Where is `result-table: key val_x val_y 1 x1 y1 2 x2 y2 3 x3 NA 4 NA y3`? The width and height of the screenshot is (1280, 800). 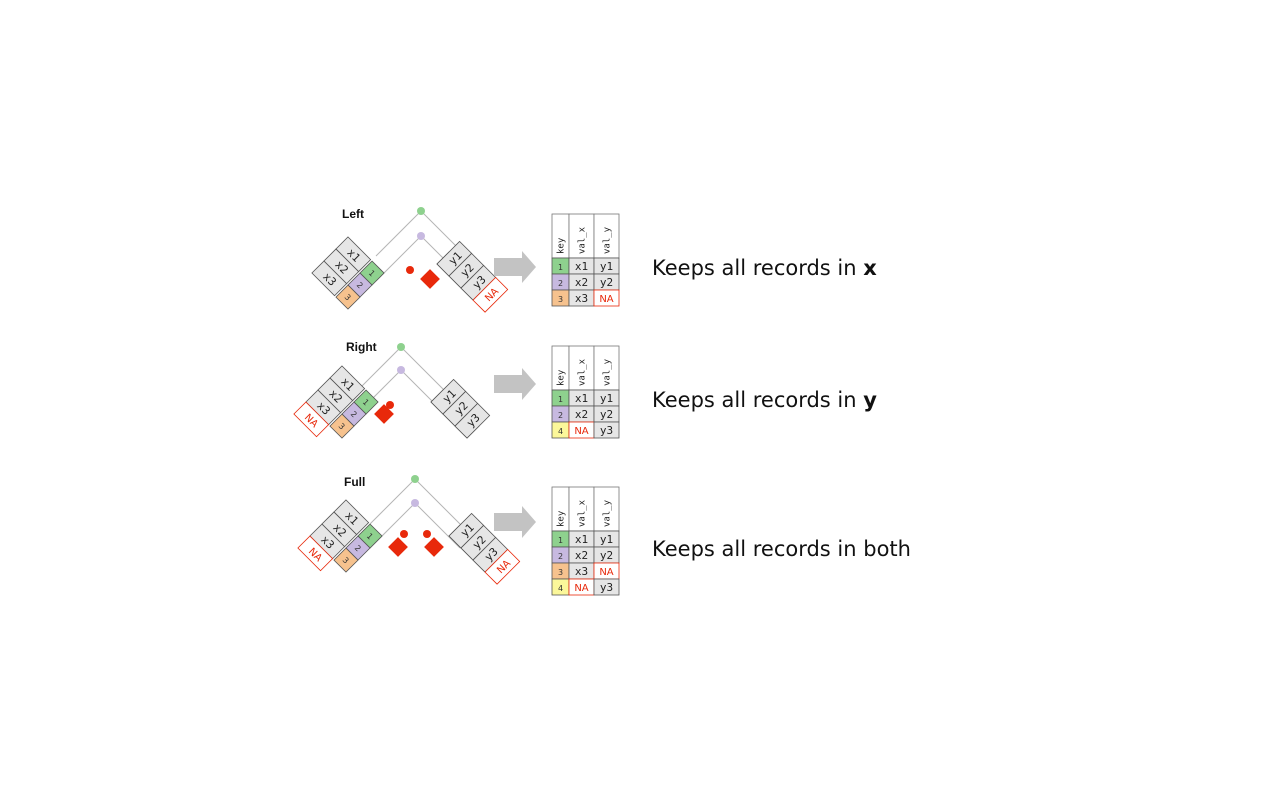
result-table: key val_x val_y 1 x1 y1 2 x2 y2 3 x3 NA 4 NA y3 is located at coordinates (585, 541).